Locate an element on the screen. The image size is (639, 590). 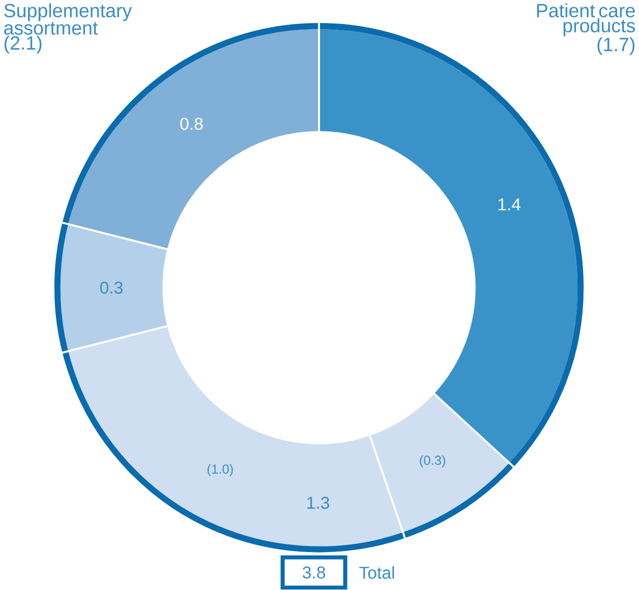
text: Patient care products (1.7) is located at coordinates (586, 29).